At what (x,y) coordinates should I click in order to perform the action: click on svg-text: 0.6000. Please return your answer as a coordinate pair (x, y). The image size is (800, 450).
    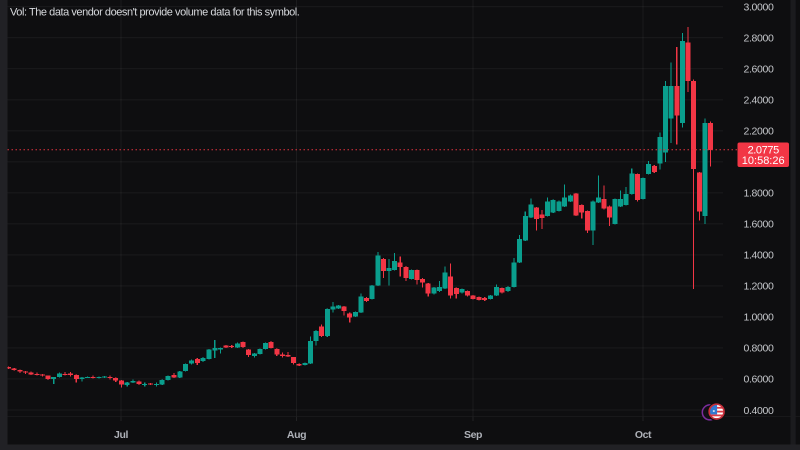
    Looking at the image, I should click on (759, 380).